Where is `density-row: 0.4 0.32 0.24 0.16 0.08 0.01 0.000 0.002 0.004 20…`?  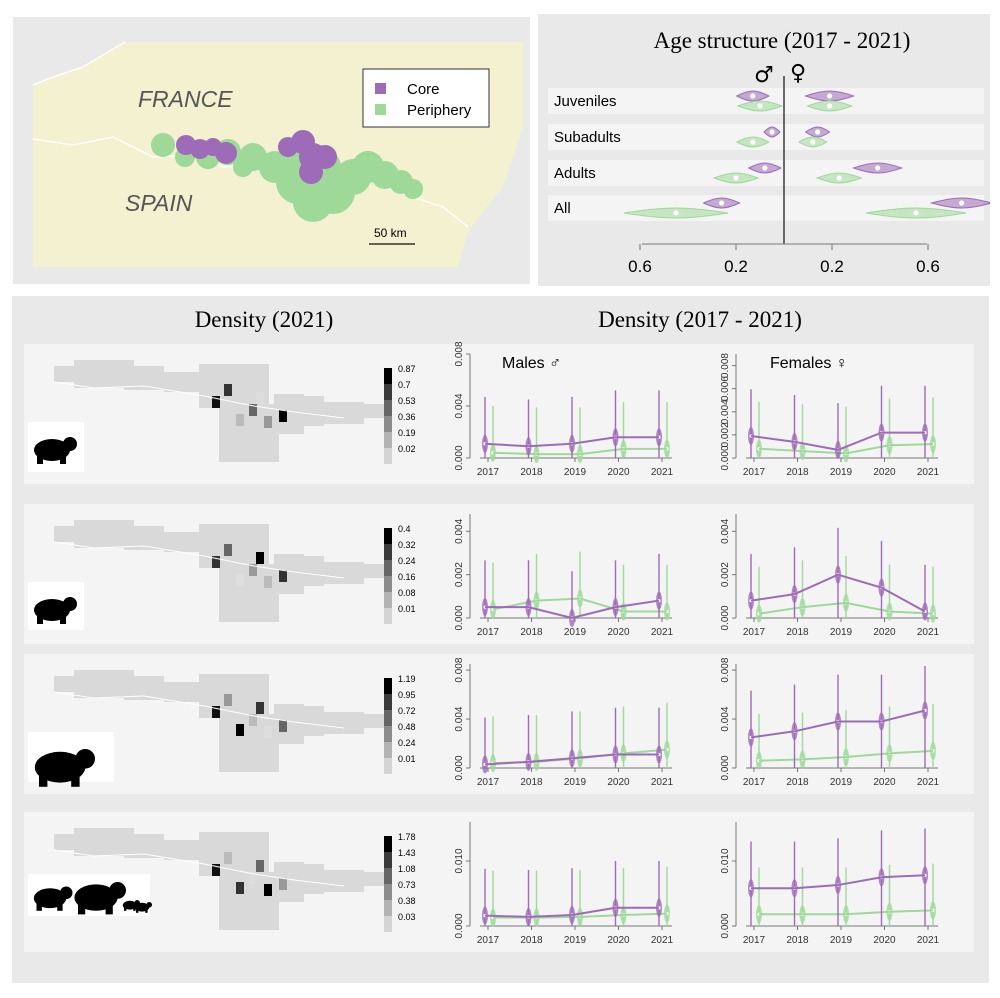
density-row: 0.4 0.32 0.24 0.16 0.08 0.01 0.000 0.002 0.004 20… is located at coordinates (499, 574).